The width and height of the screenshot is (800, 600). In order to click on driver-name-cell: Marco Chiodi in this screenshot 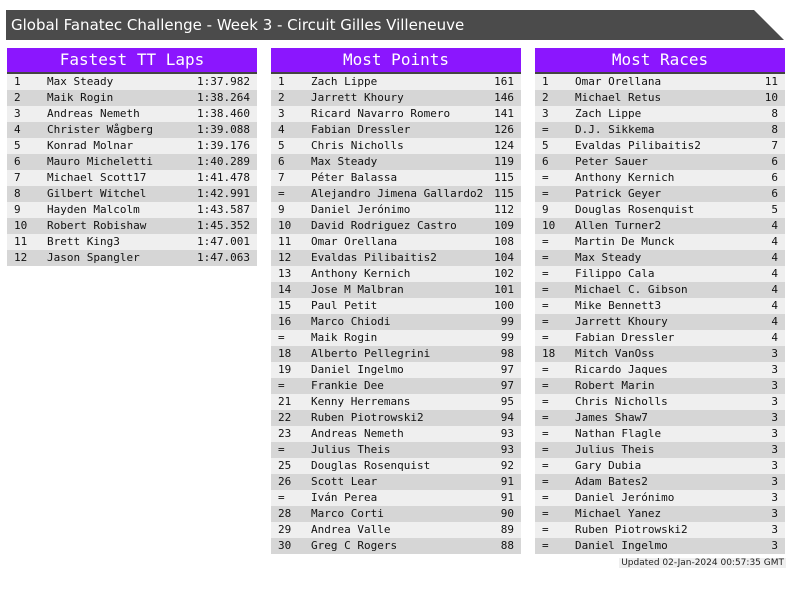, I will do `click(351, 321)`.